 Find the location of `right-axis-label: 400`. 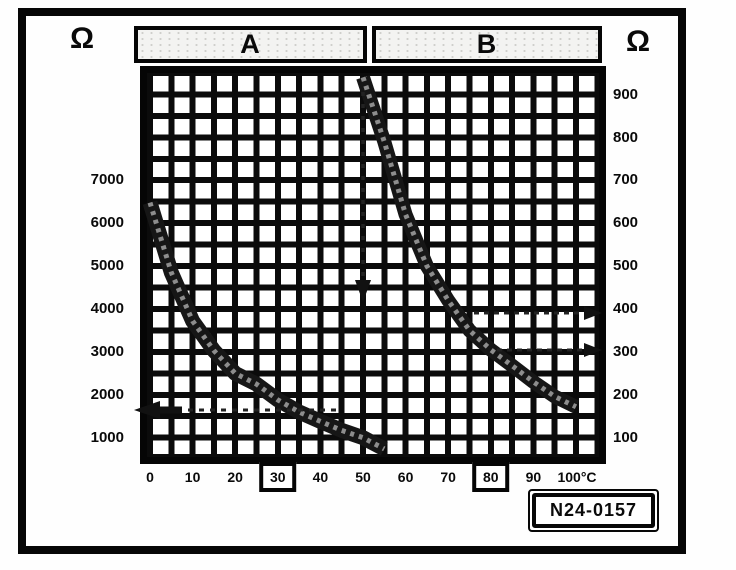

right-axis-label: 400 is located at coordinates (626, 308).